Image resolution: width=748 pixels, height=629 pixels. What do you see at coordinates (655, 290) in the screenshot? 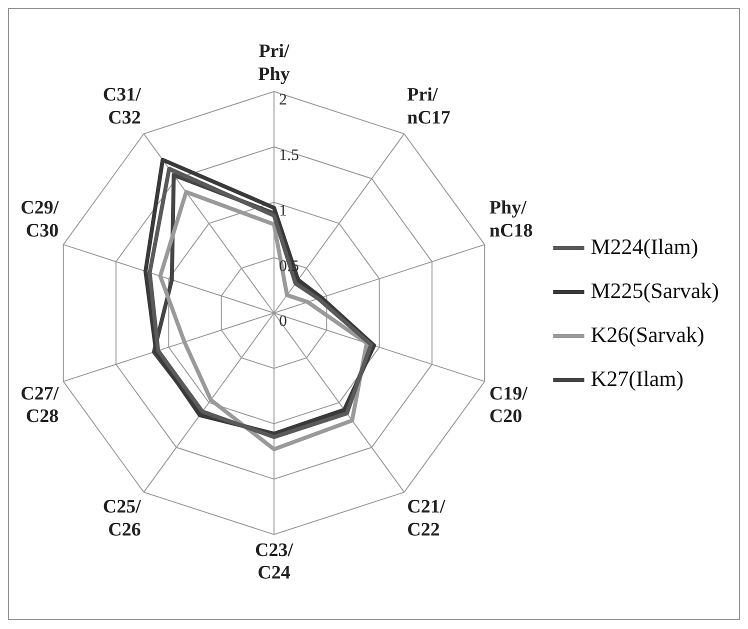
I see `legend-label: M225(Sarvak)` at bounding box center [655, 290].